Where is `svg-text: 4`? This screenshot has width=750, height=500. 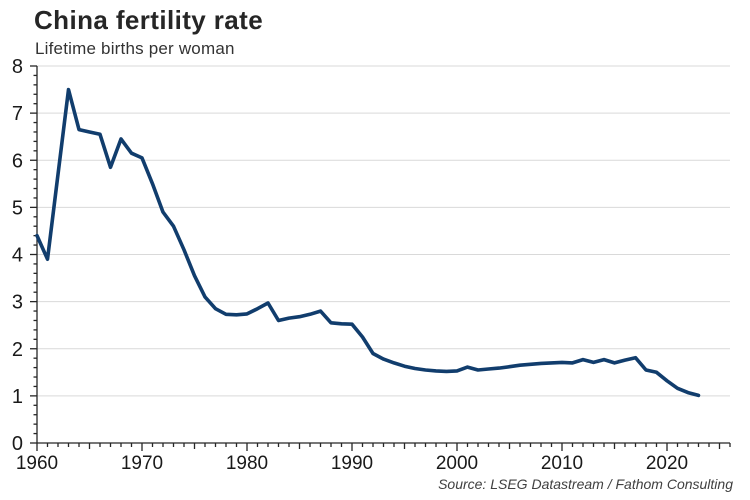 svg-text: 4 is located at coordinates (17, 256).